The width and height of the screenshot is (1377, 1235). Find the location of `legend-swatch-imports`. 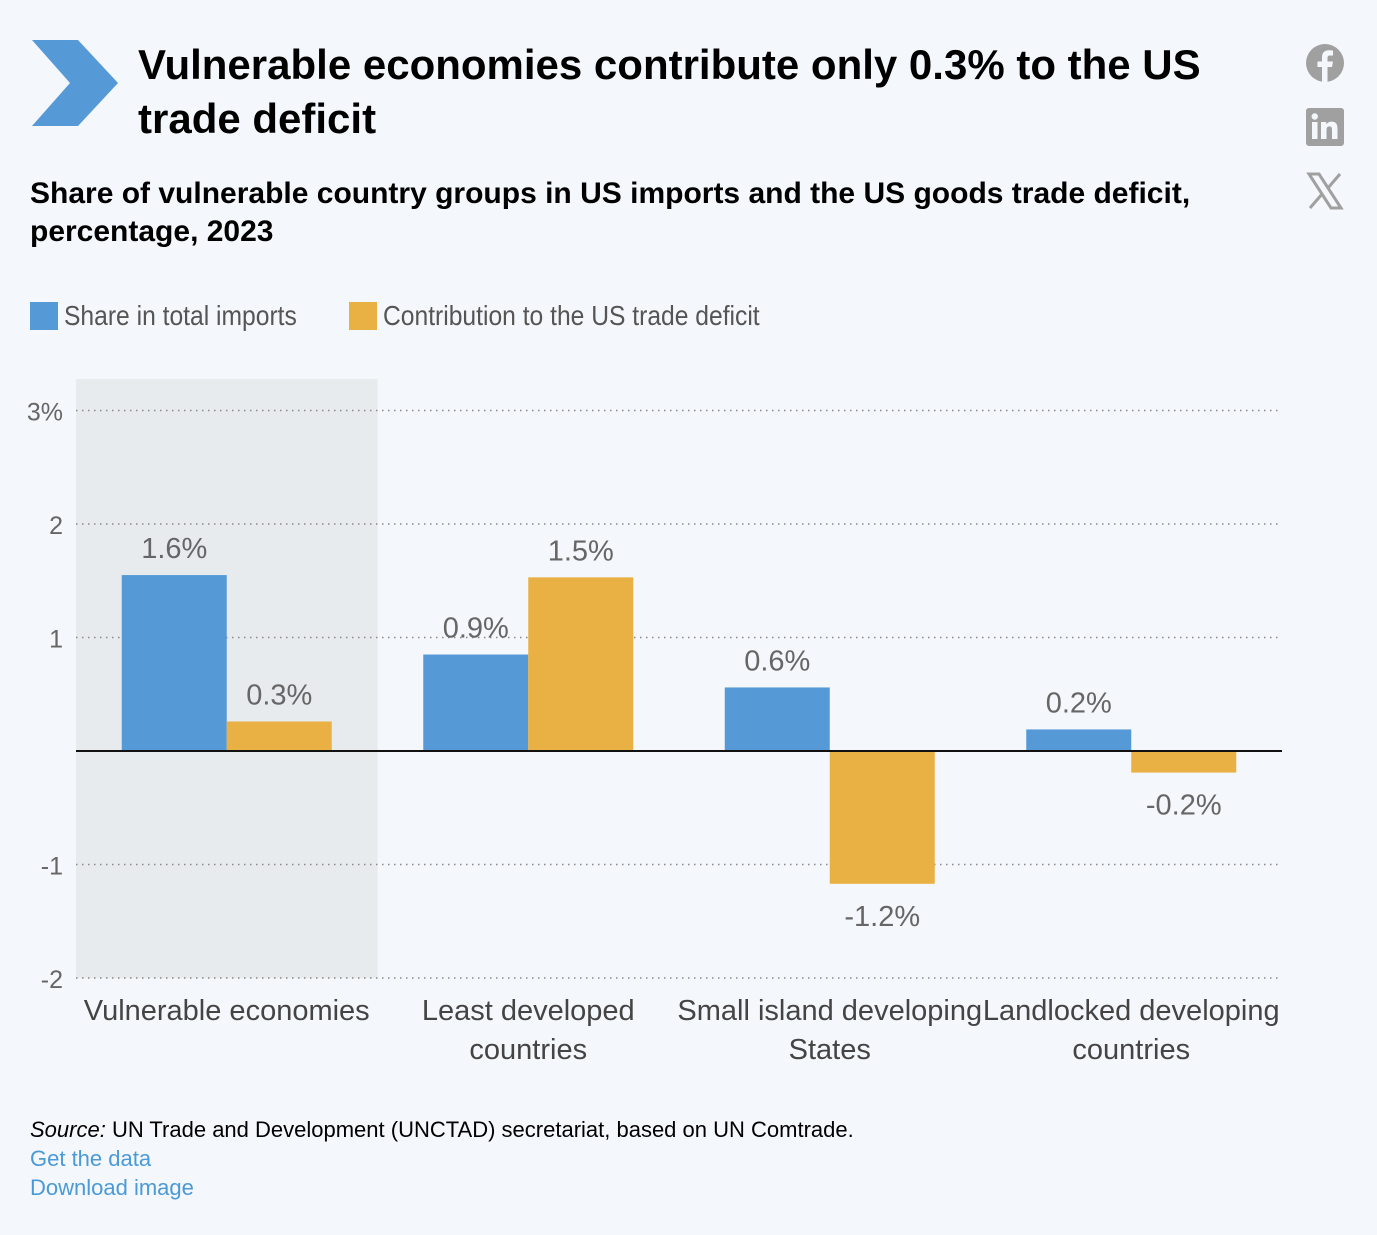

legend-swatch-imports is located at coordinates (44, 316).